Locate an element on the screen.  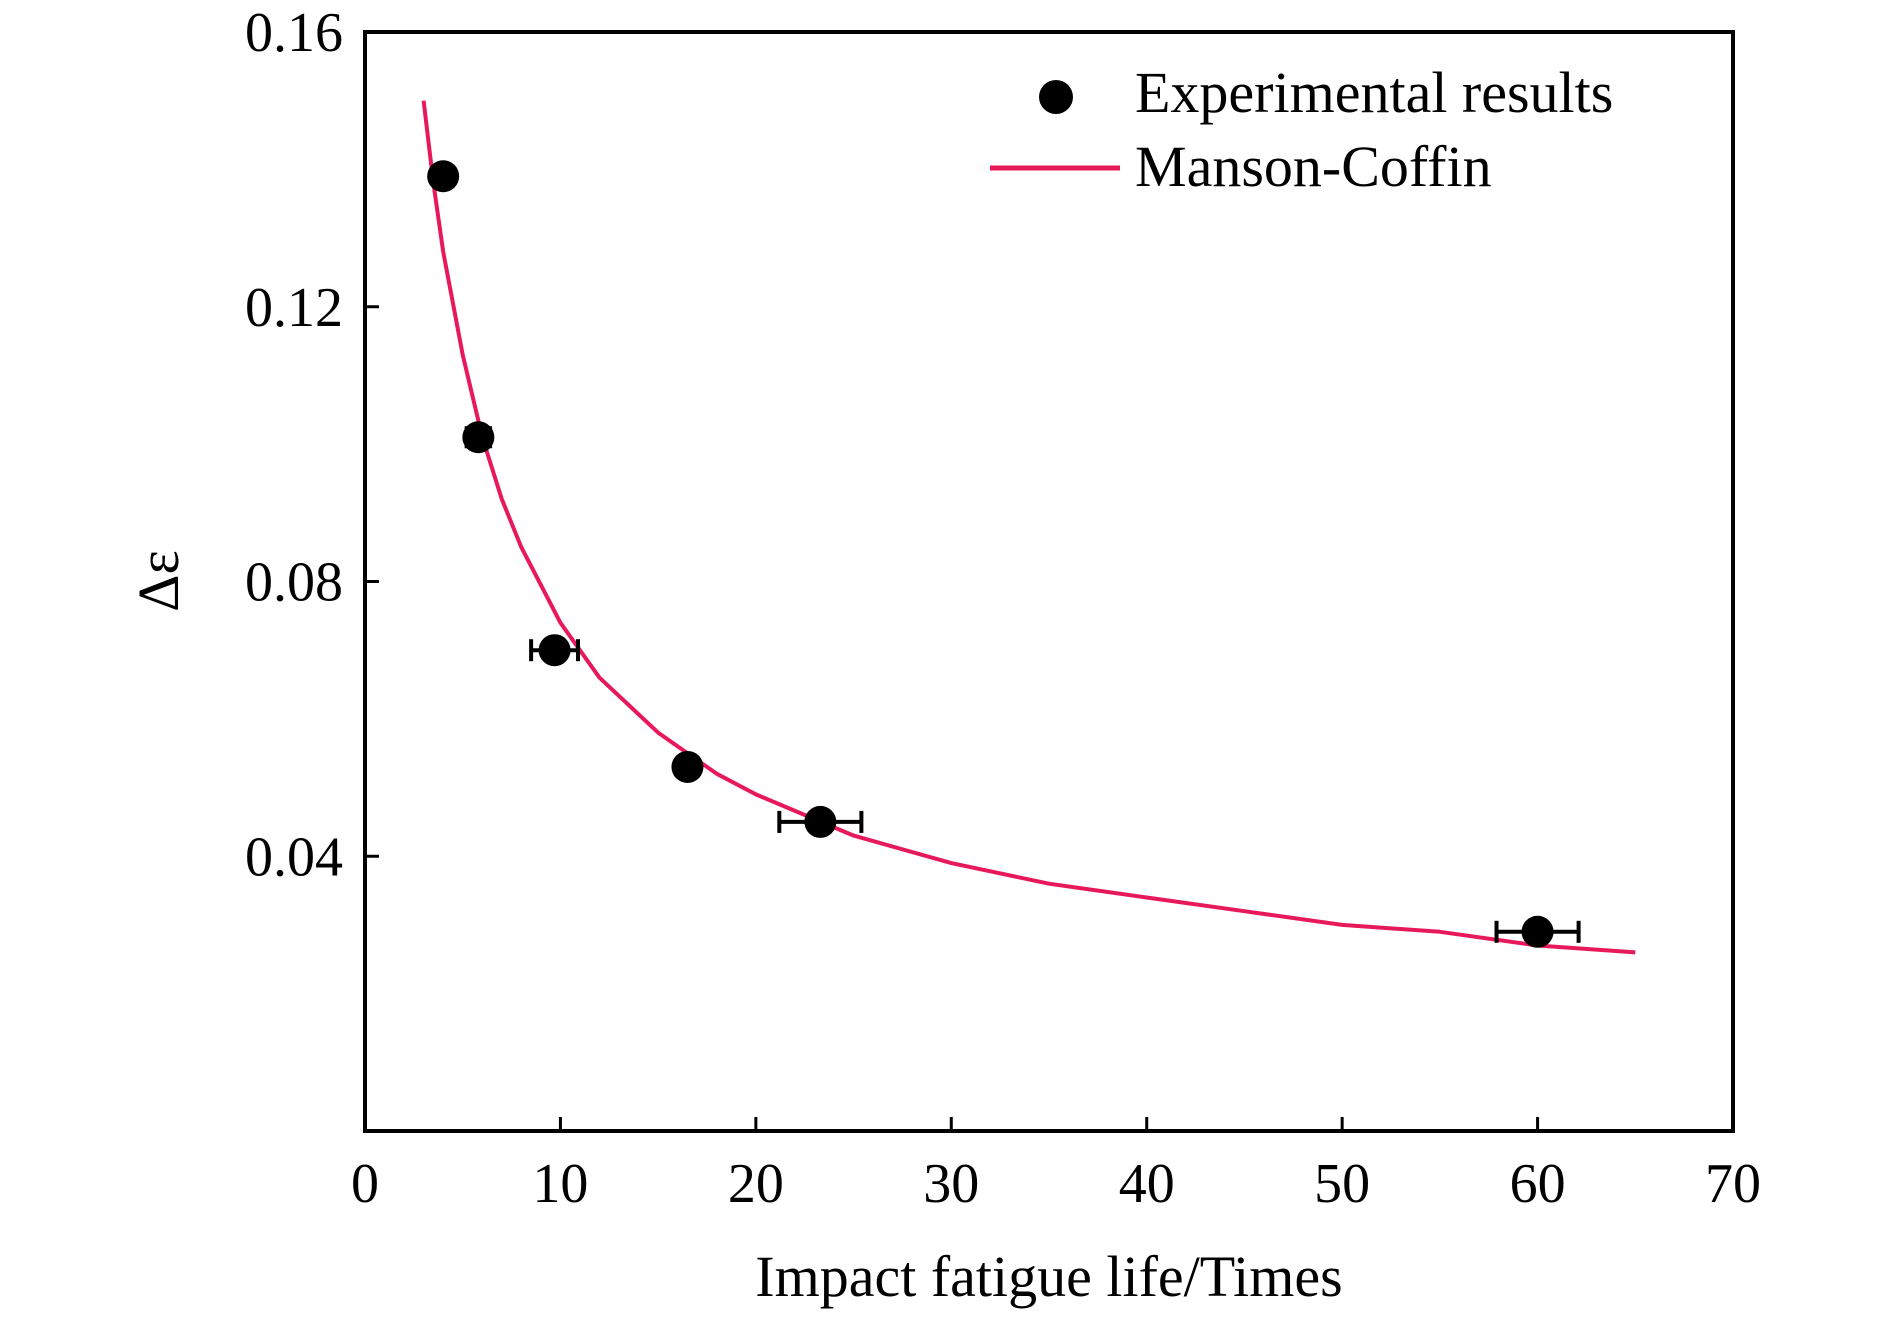
legend-label-manson-coffin: Manson-Coffin is located at coordinates (1313, 166).